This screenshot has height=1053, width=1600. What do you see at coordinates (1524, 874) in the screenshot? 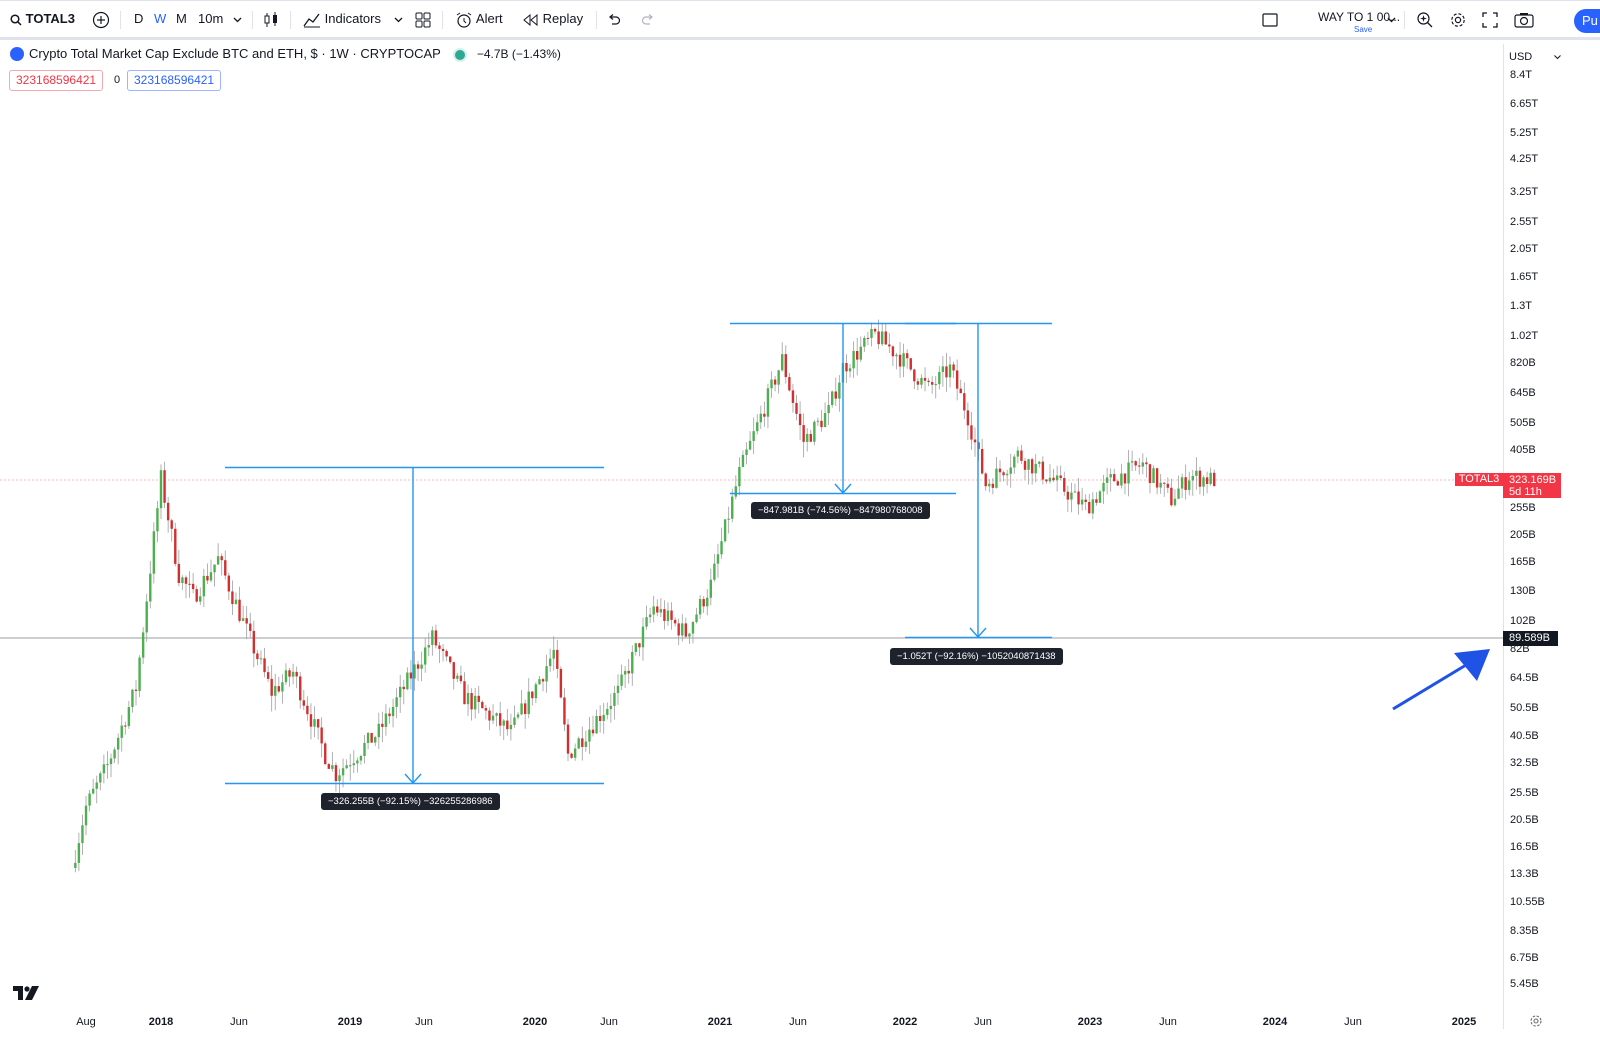
I see `price-tick: 13.3B` at bounding box center [1524, 874].